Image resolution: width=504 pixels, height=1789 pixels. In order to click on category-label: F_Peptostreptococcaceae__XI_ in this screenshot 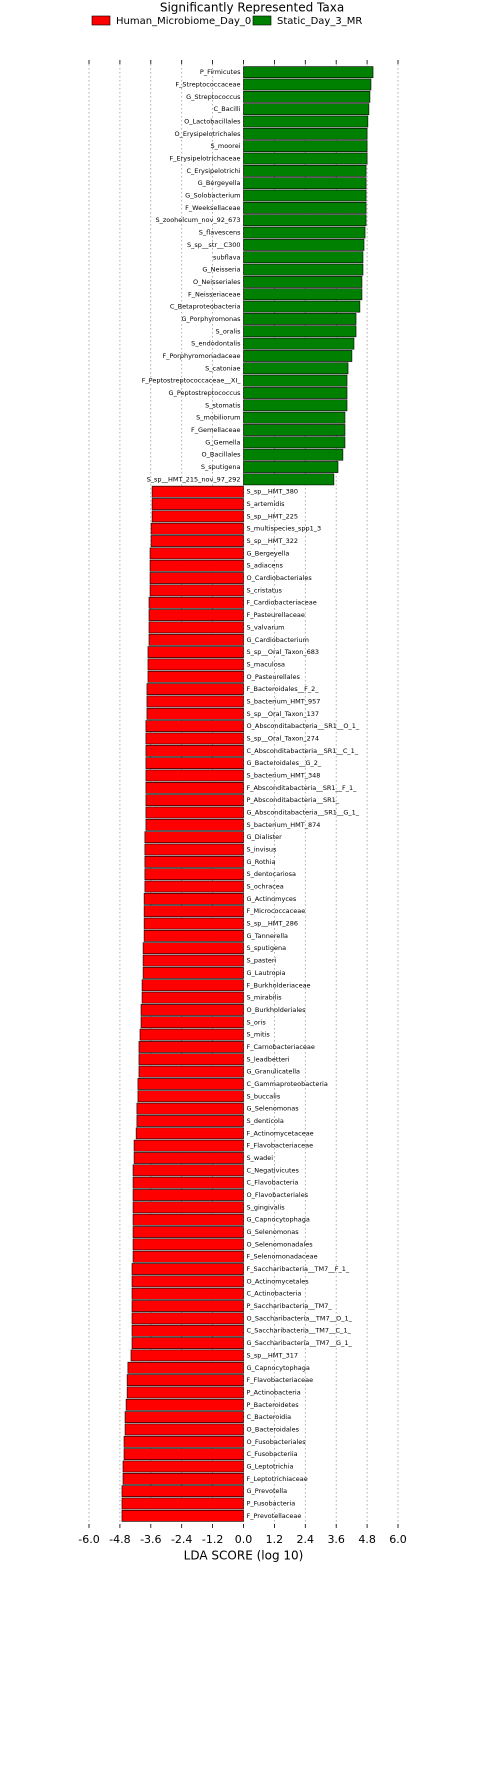, I will do `click(192, 381)`.